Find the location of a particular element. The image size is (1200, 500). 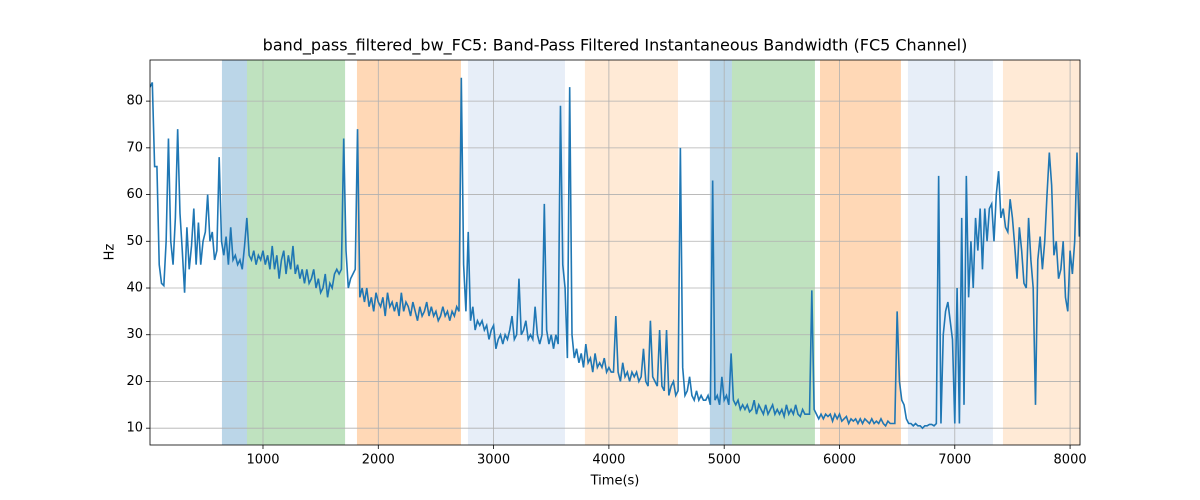

y-tick-label: 30 is located at coordinates (134, 334).